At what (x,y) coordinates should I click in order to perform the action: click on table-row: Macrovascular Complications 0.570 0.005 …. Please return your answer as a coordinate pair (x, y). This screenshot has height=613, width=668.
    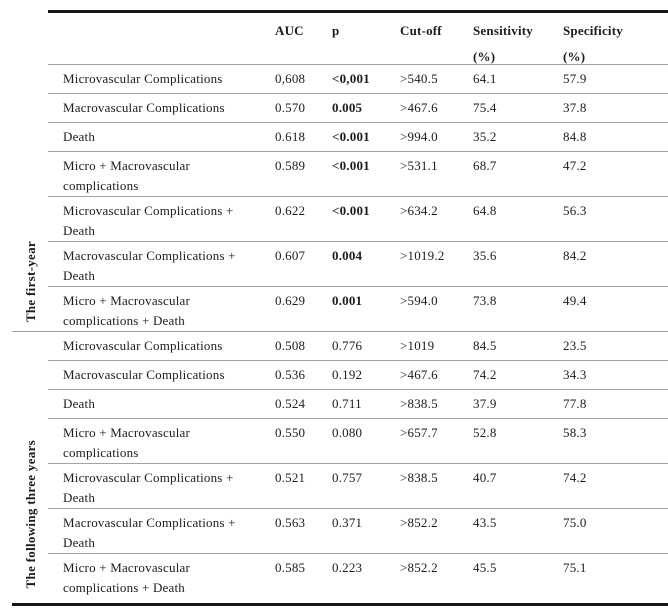
    Looking at the image, I should click on (358, 108).